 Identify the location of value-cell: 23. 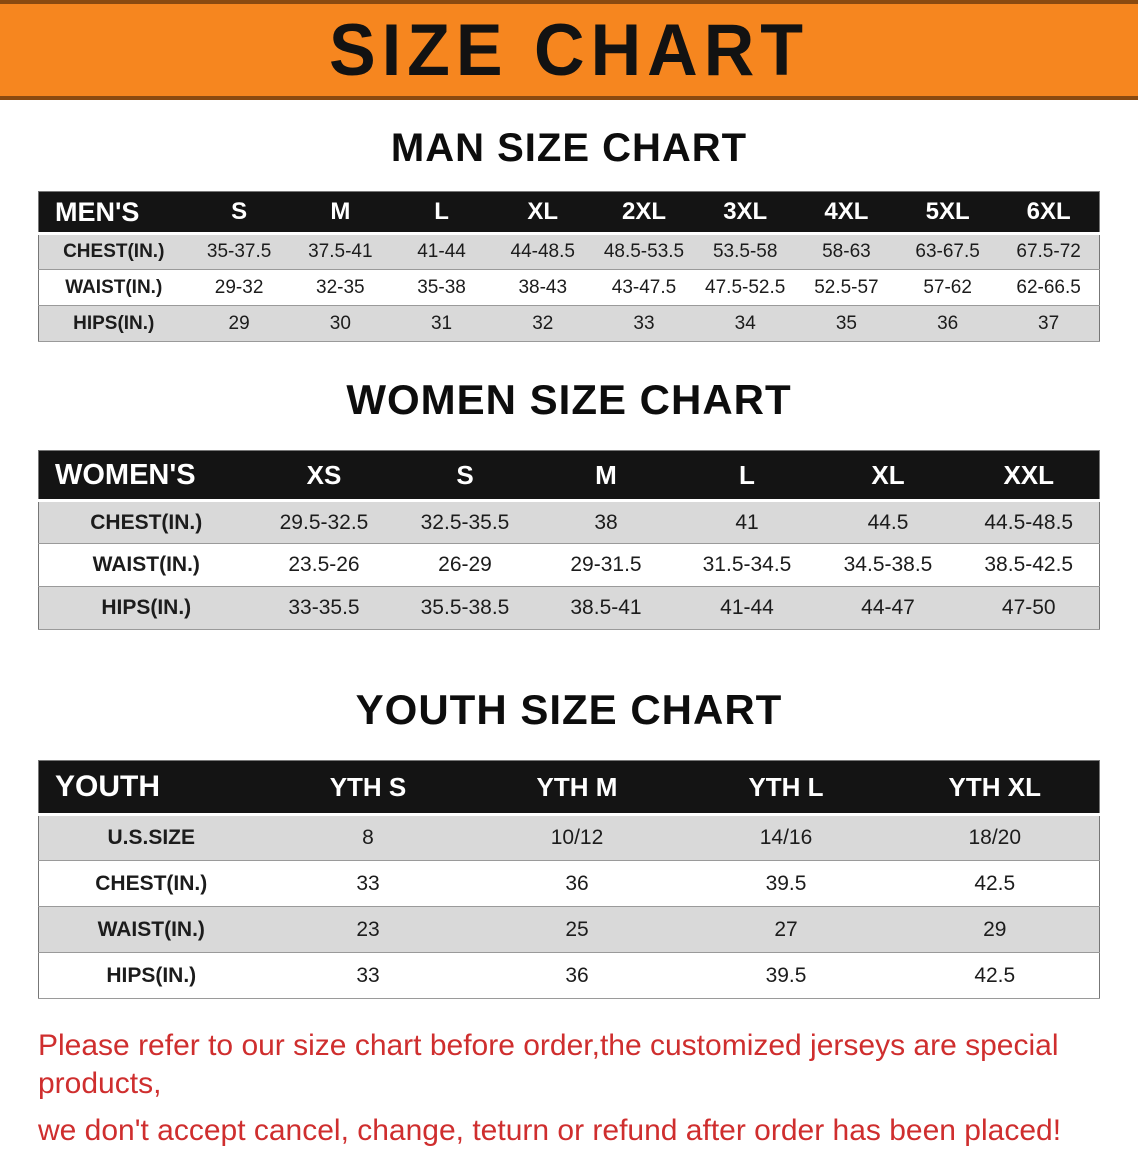
(368, 929).